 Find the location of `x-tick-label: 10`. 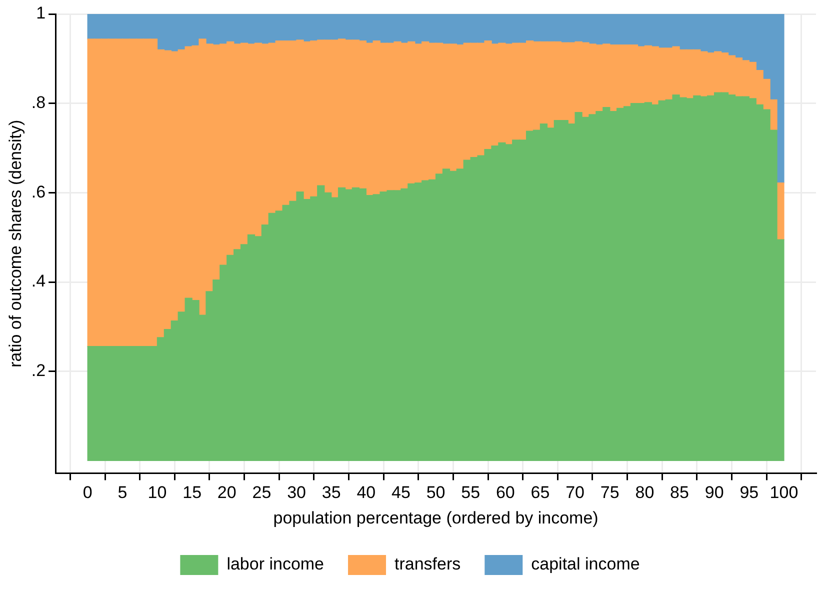

x-tick-label: 10 is located at coordinates (157, 492).